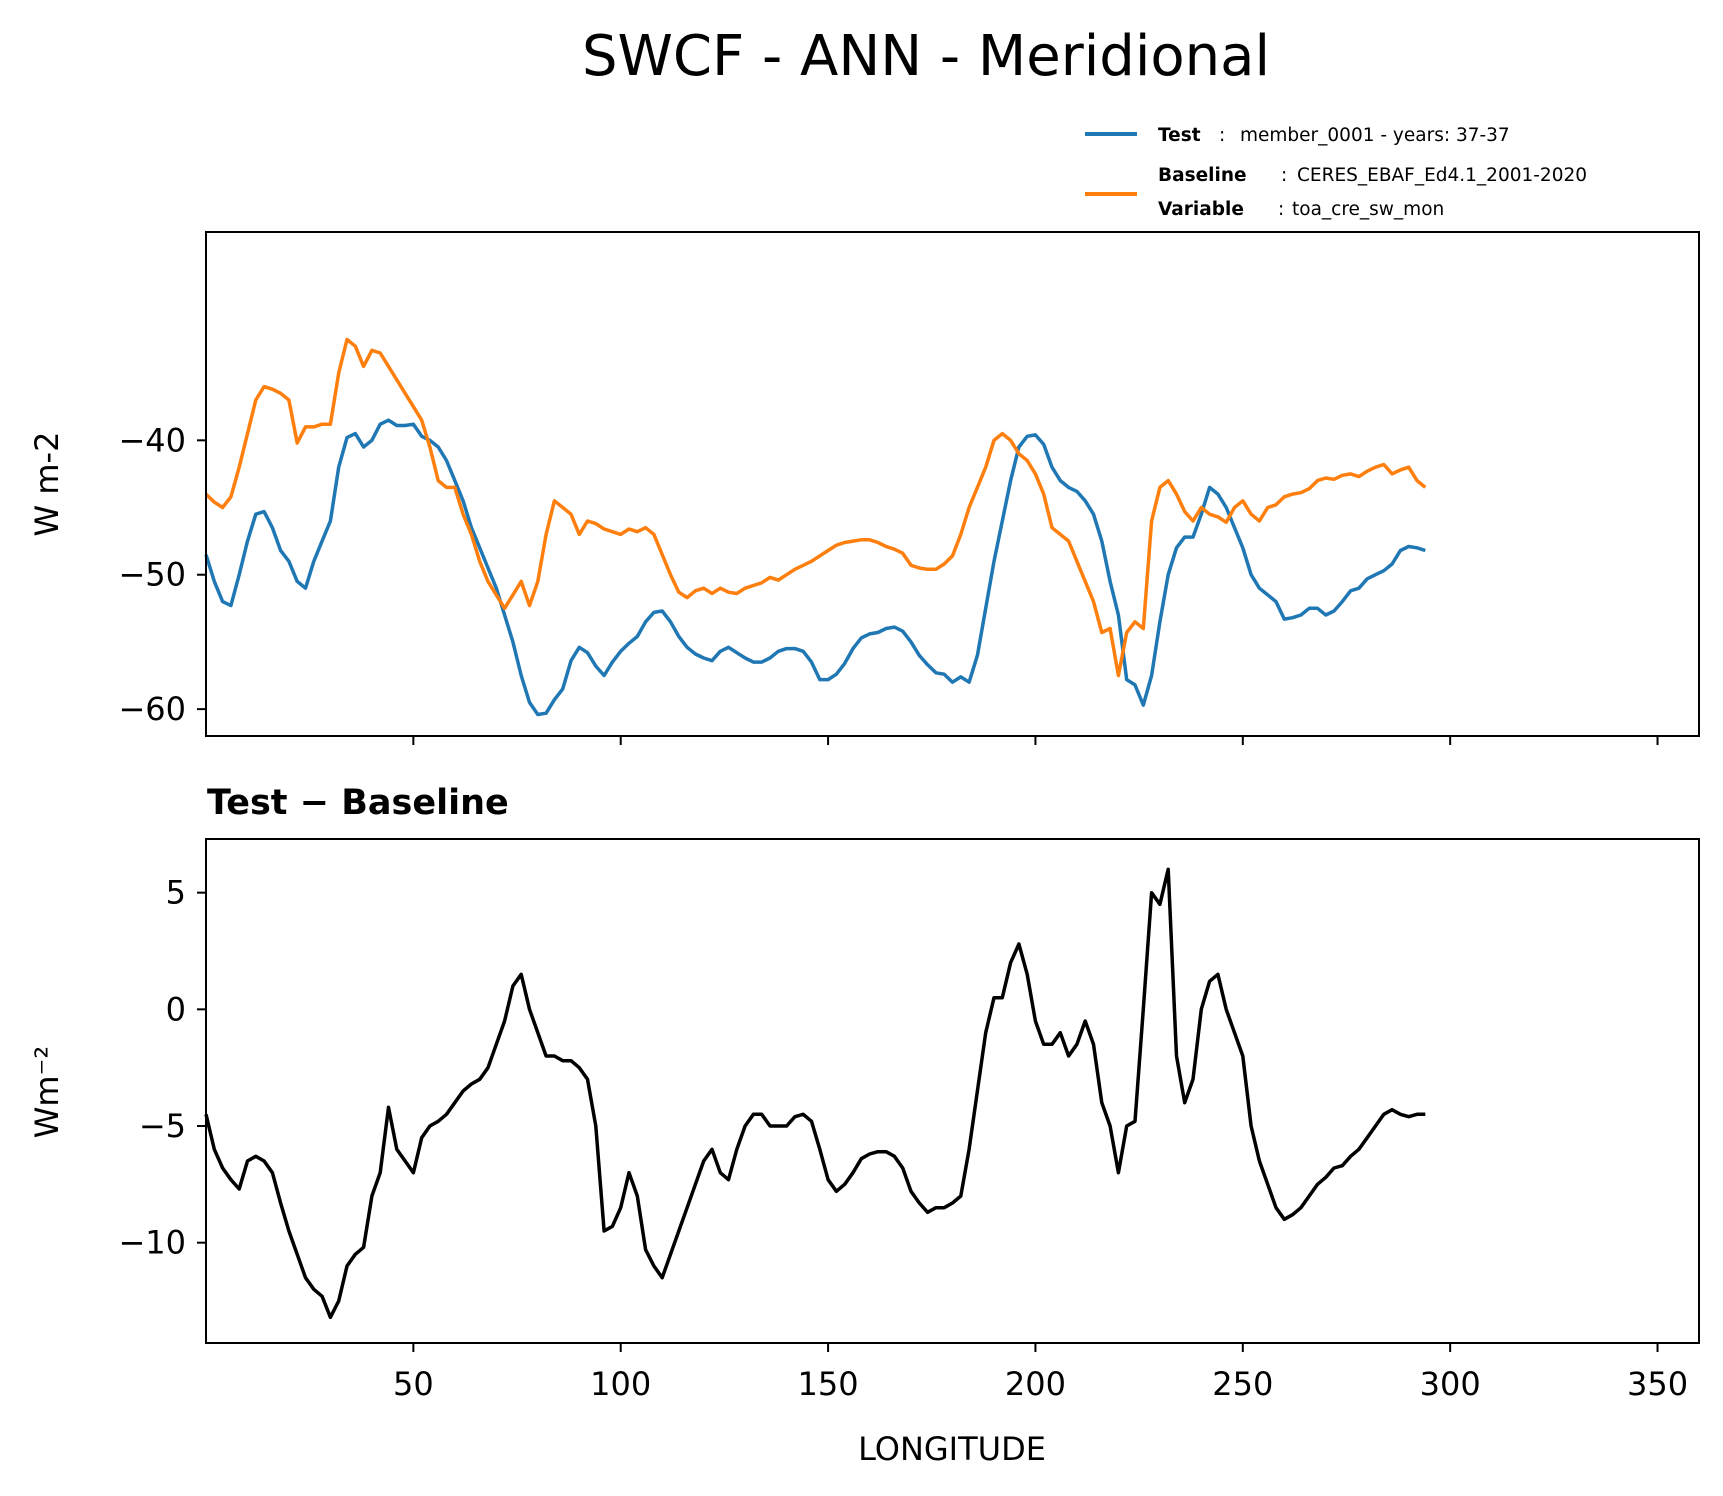 The image size is (1723, 1496). I want to click on legend-label-test-text: member_0001 - years: 37-37, so click(1375, 135).